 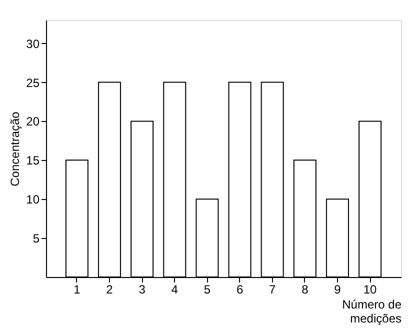 What do you see at coordinates (207, 289) in the screenshot?
I see `x-tick-label: 5` at bounding box center [207, 289].